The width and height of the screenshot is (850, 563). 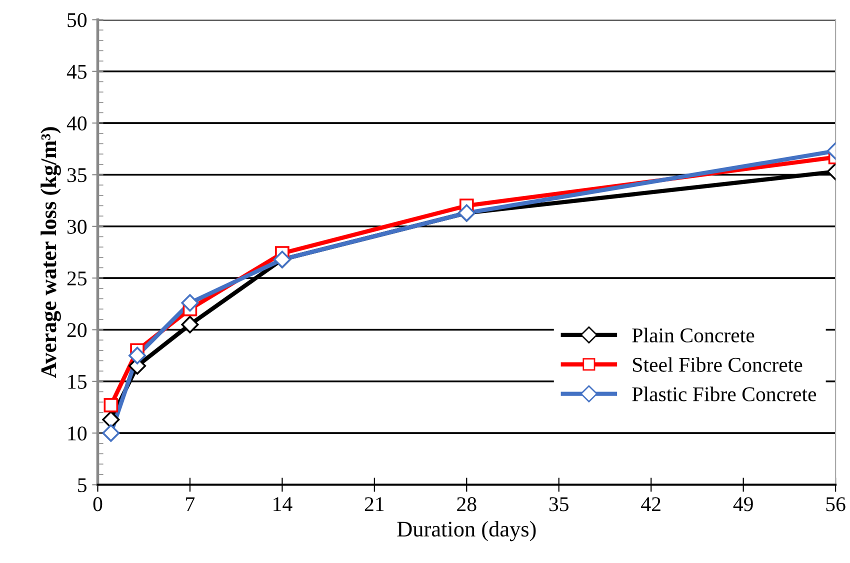 I want to click on legend-label: Steel Fibre Concrete, so click(x=717, y=364).